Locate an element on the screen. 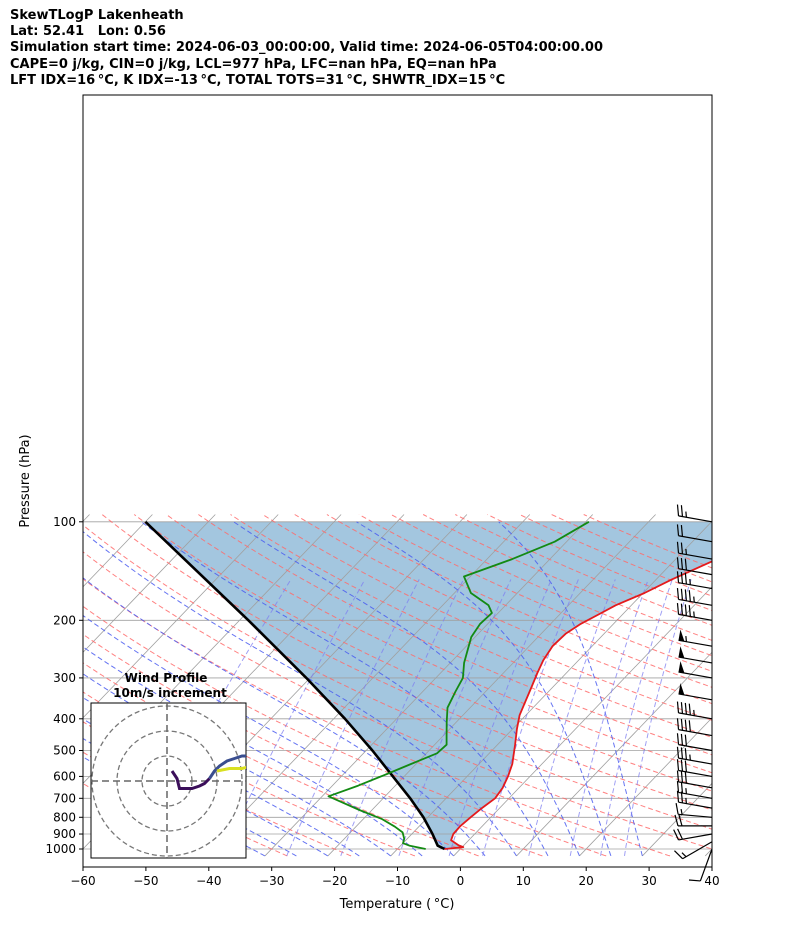 This screenshot has height=937, width=794. parcel-profile-line is located at coordinates (295, 685).